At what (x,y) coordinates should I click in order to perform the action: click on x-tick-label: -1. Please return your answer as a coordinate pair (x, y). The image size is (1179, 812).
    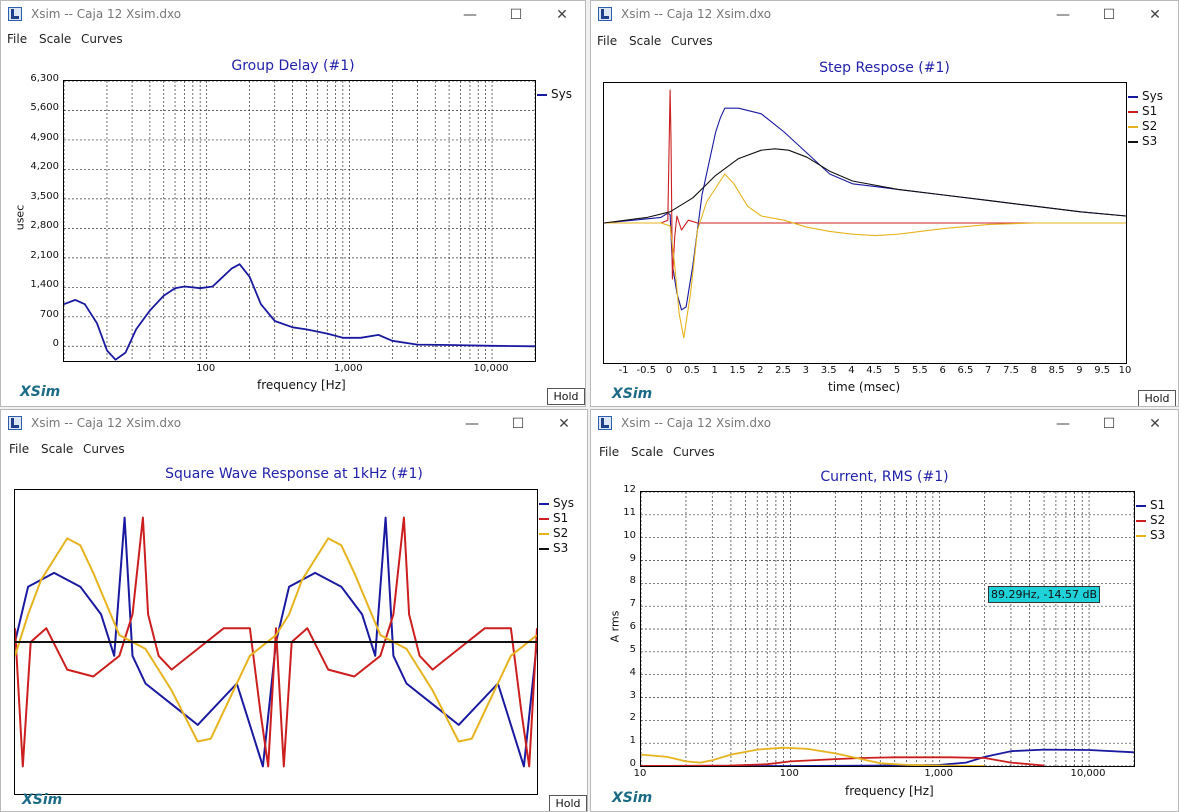
    Looking at the image, I should click on (623, 370).